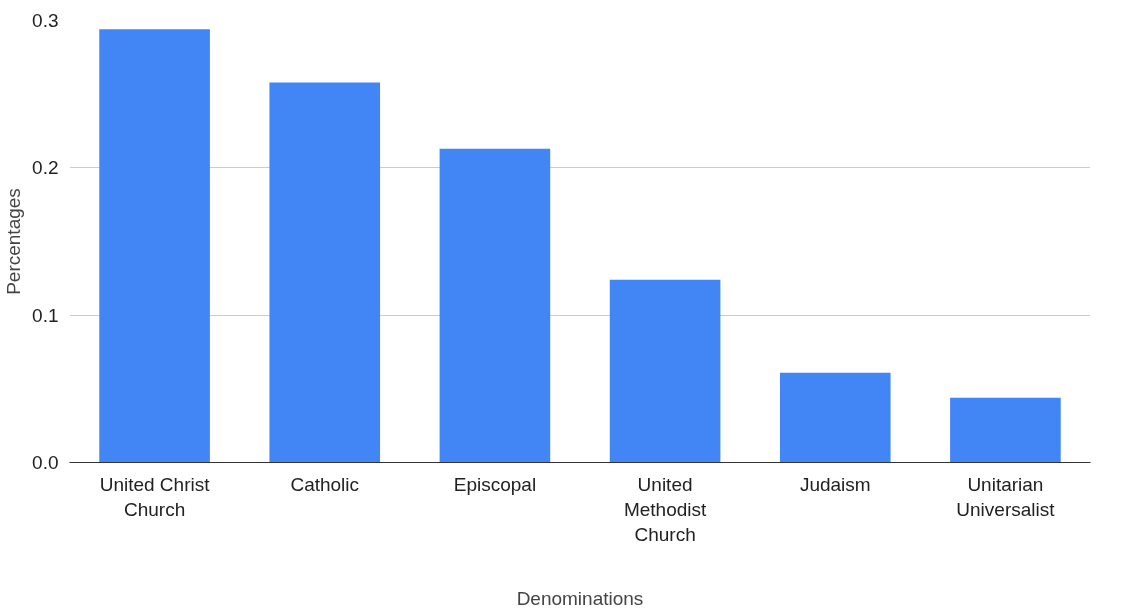 The image size is (1130, 611). What do you see at coordinates (45, 20) in the screenshot?
I see `y-tick-label: 0.3` at bounding box center [45, 20].